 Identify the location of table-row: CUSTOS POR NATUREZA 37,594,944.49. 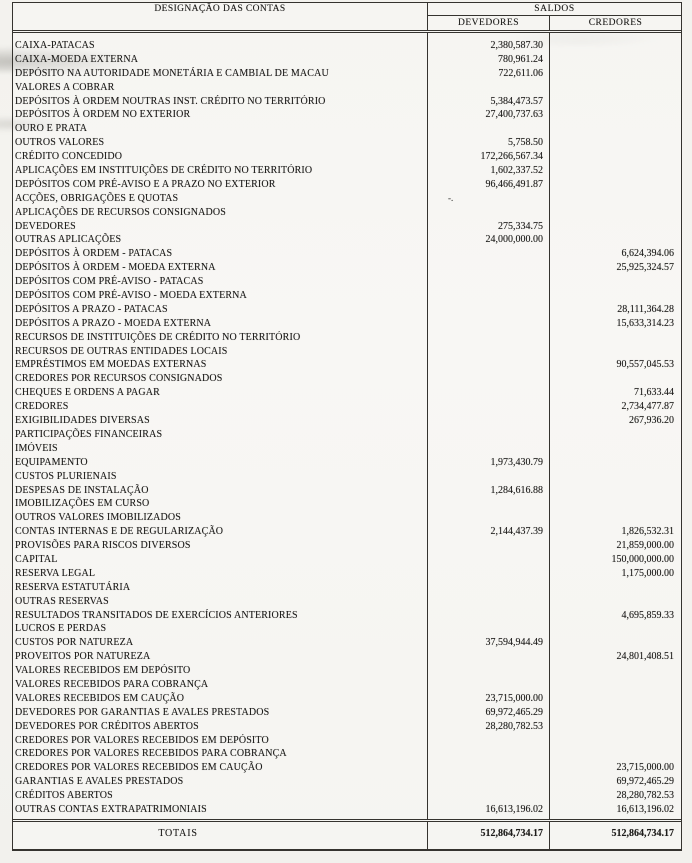
(347, 643).